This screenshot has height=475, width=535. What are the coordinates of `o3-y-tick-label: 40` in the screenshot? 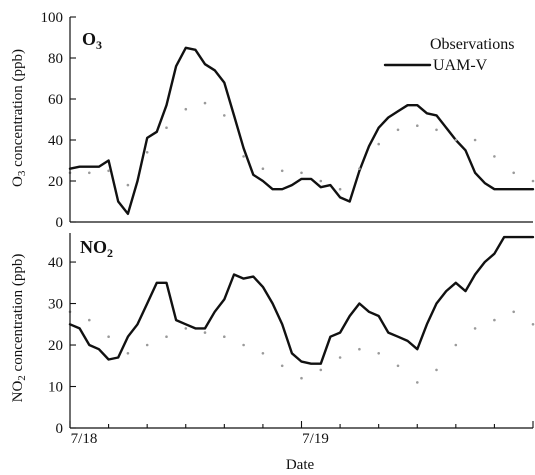 It's located at (55, 141).